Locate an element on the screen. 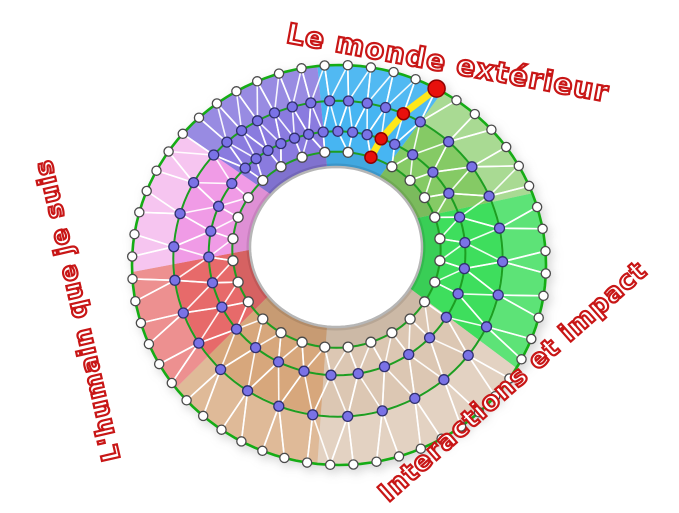 Image resolution: width=679 pixels, height=513 pixels. sector-band-impact-tan-dark is located at coordinates (248, 409).